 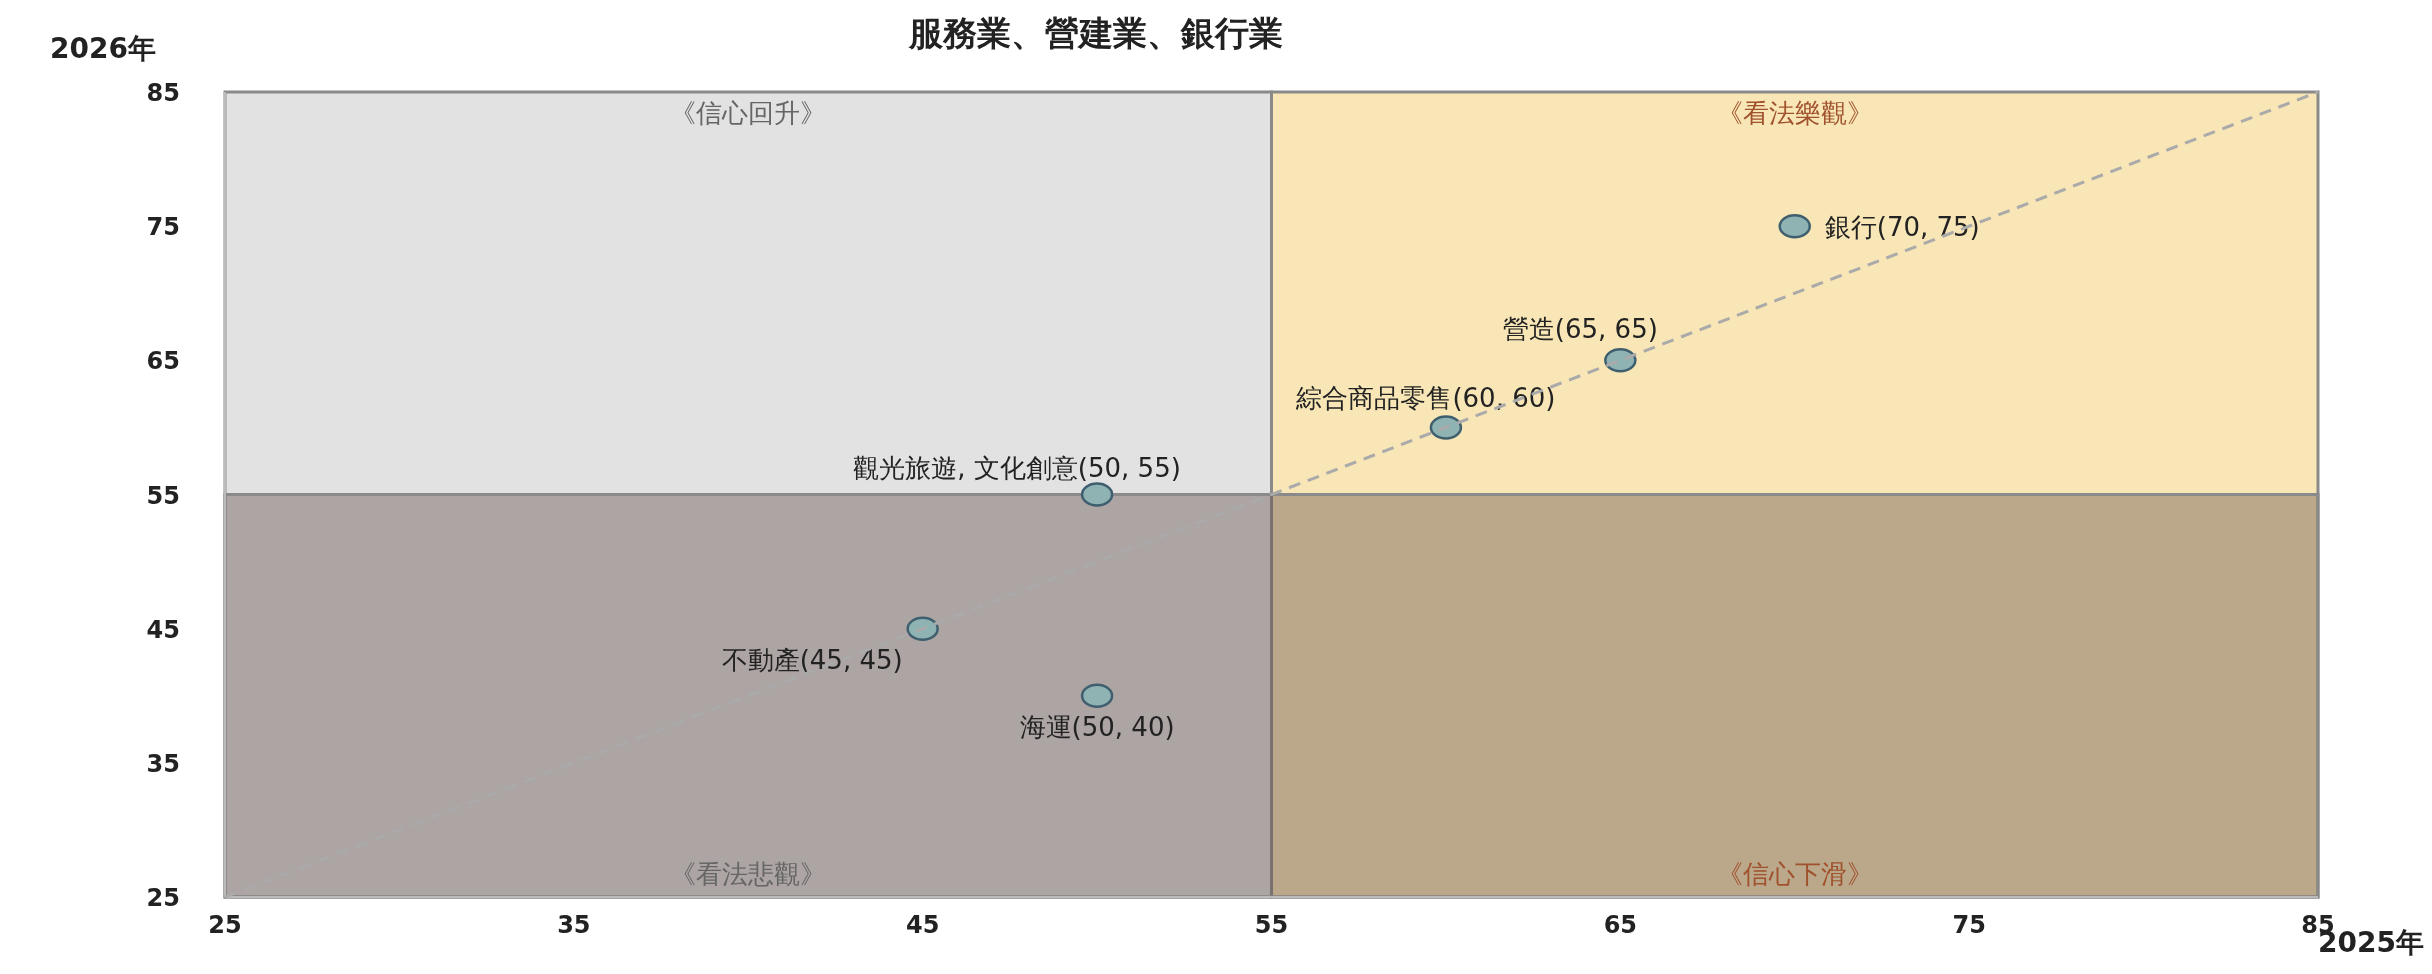 What do you see at coordinates (1095, 33) in the screenshot?
I see `chart-title: 服務業、營建業、銀行業` at bounding box center [1095, 33].